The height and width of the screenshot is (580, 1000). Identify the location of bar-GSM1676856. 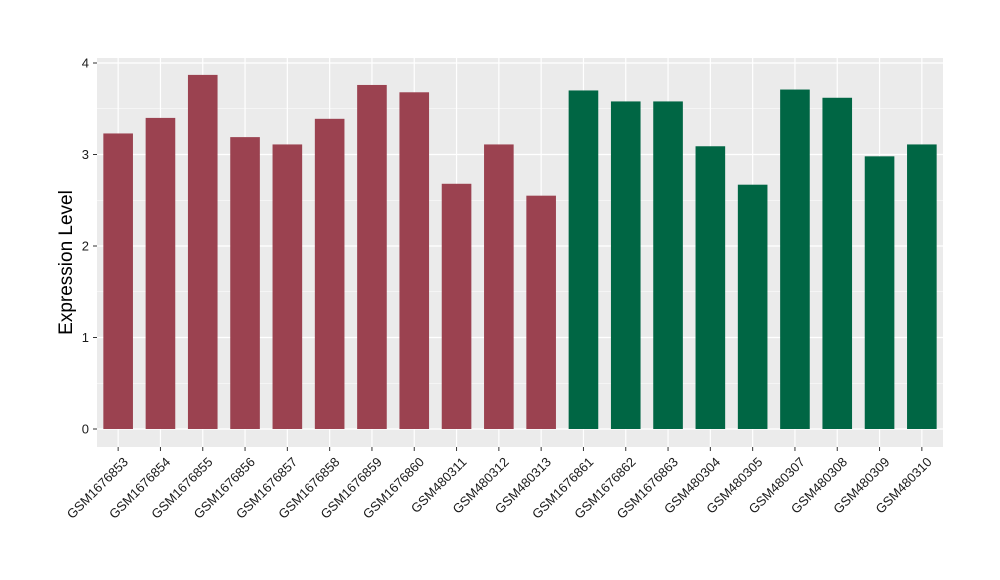
(245, 283).